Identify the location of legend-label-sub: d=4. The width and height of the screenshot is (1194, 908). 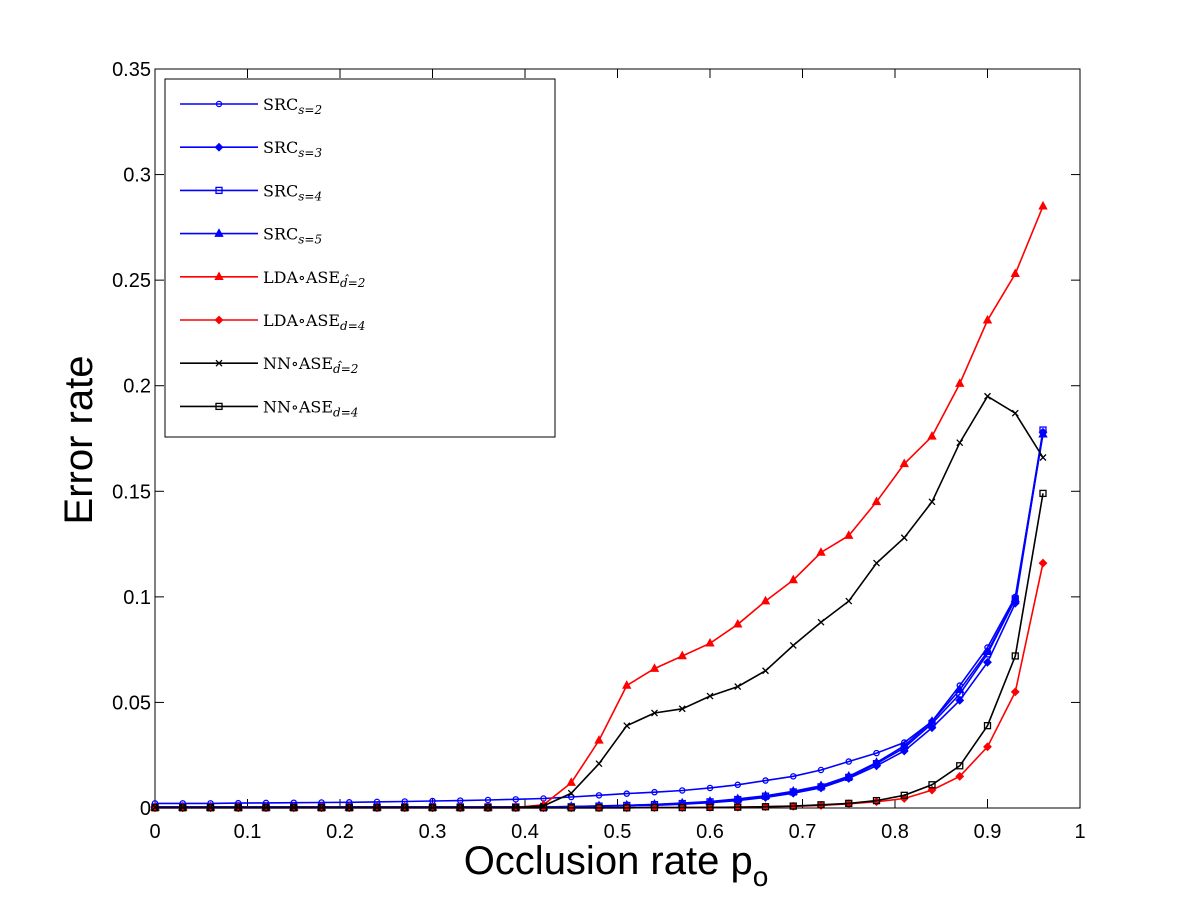
(352, 326).